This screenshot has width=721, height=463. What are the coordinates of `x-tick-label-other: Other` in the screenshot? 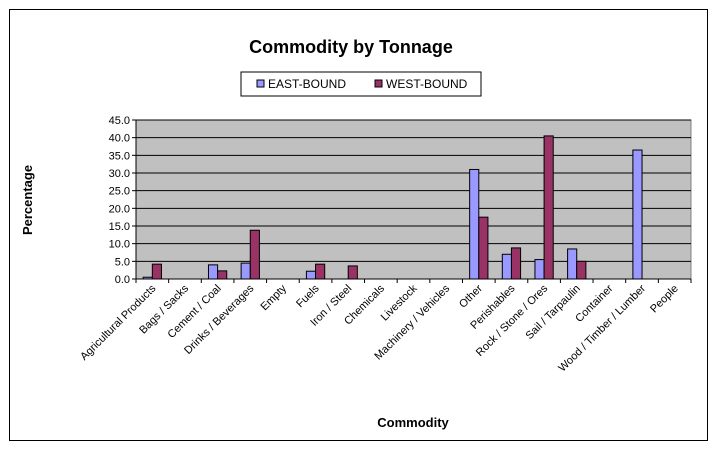 It's located at (471, 296).